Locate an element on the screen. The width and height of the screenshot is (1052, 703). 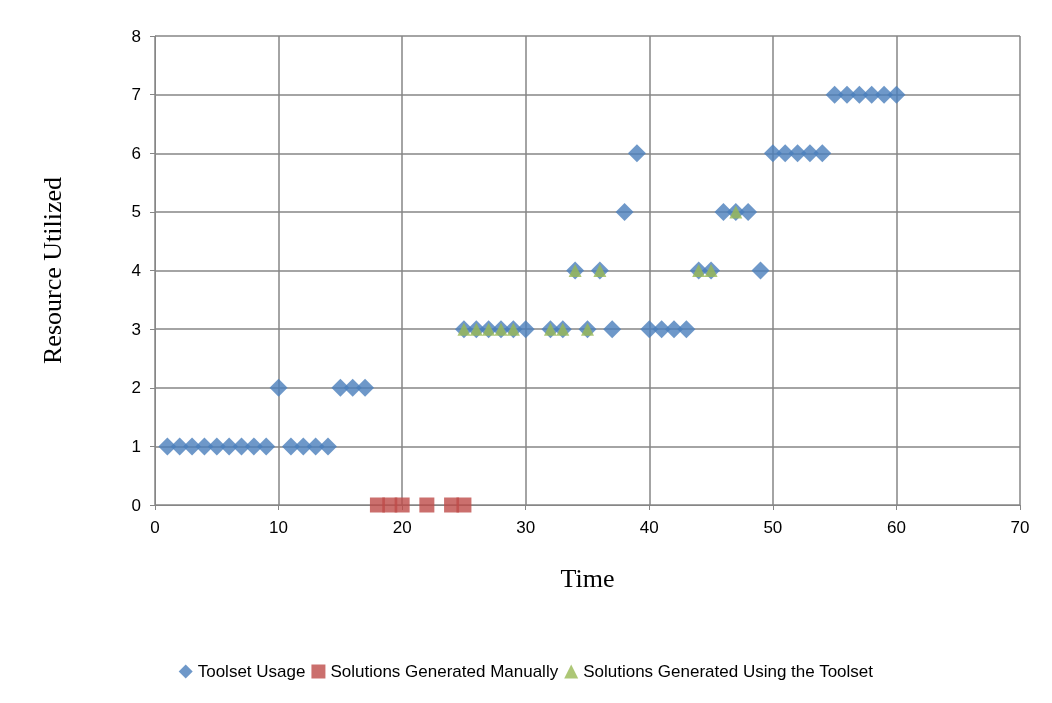
legend-label: Toolset Usage is located at coordinates (251, 671).